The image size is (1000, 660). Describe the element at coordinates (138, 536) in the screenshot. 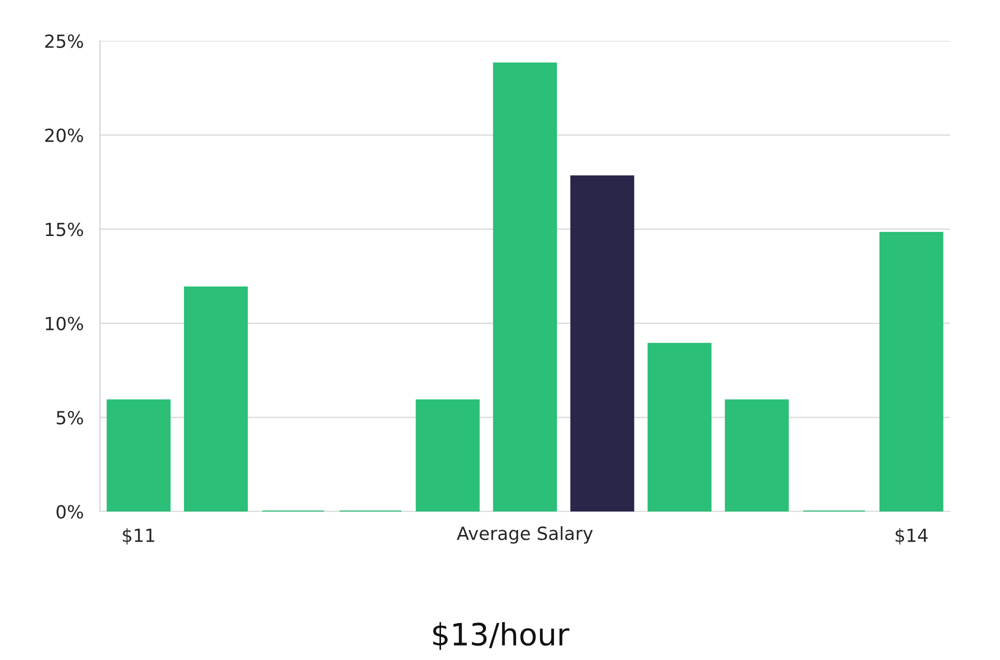

I see `x-tick-label: $11` at that location.